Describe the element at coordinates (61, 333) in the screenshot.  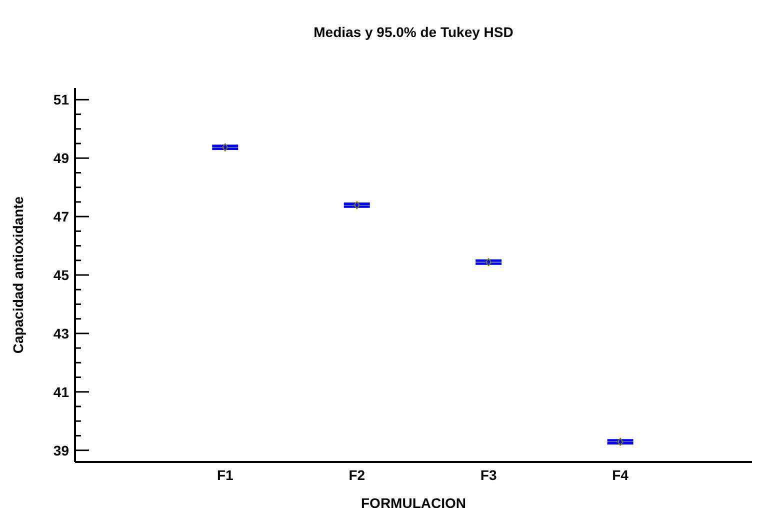
I see `y-tick-label: 43` at that location.